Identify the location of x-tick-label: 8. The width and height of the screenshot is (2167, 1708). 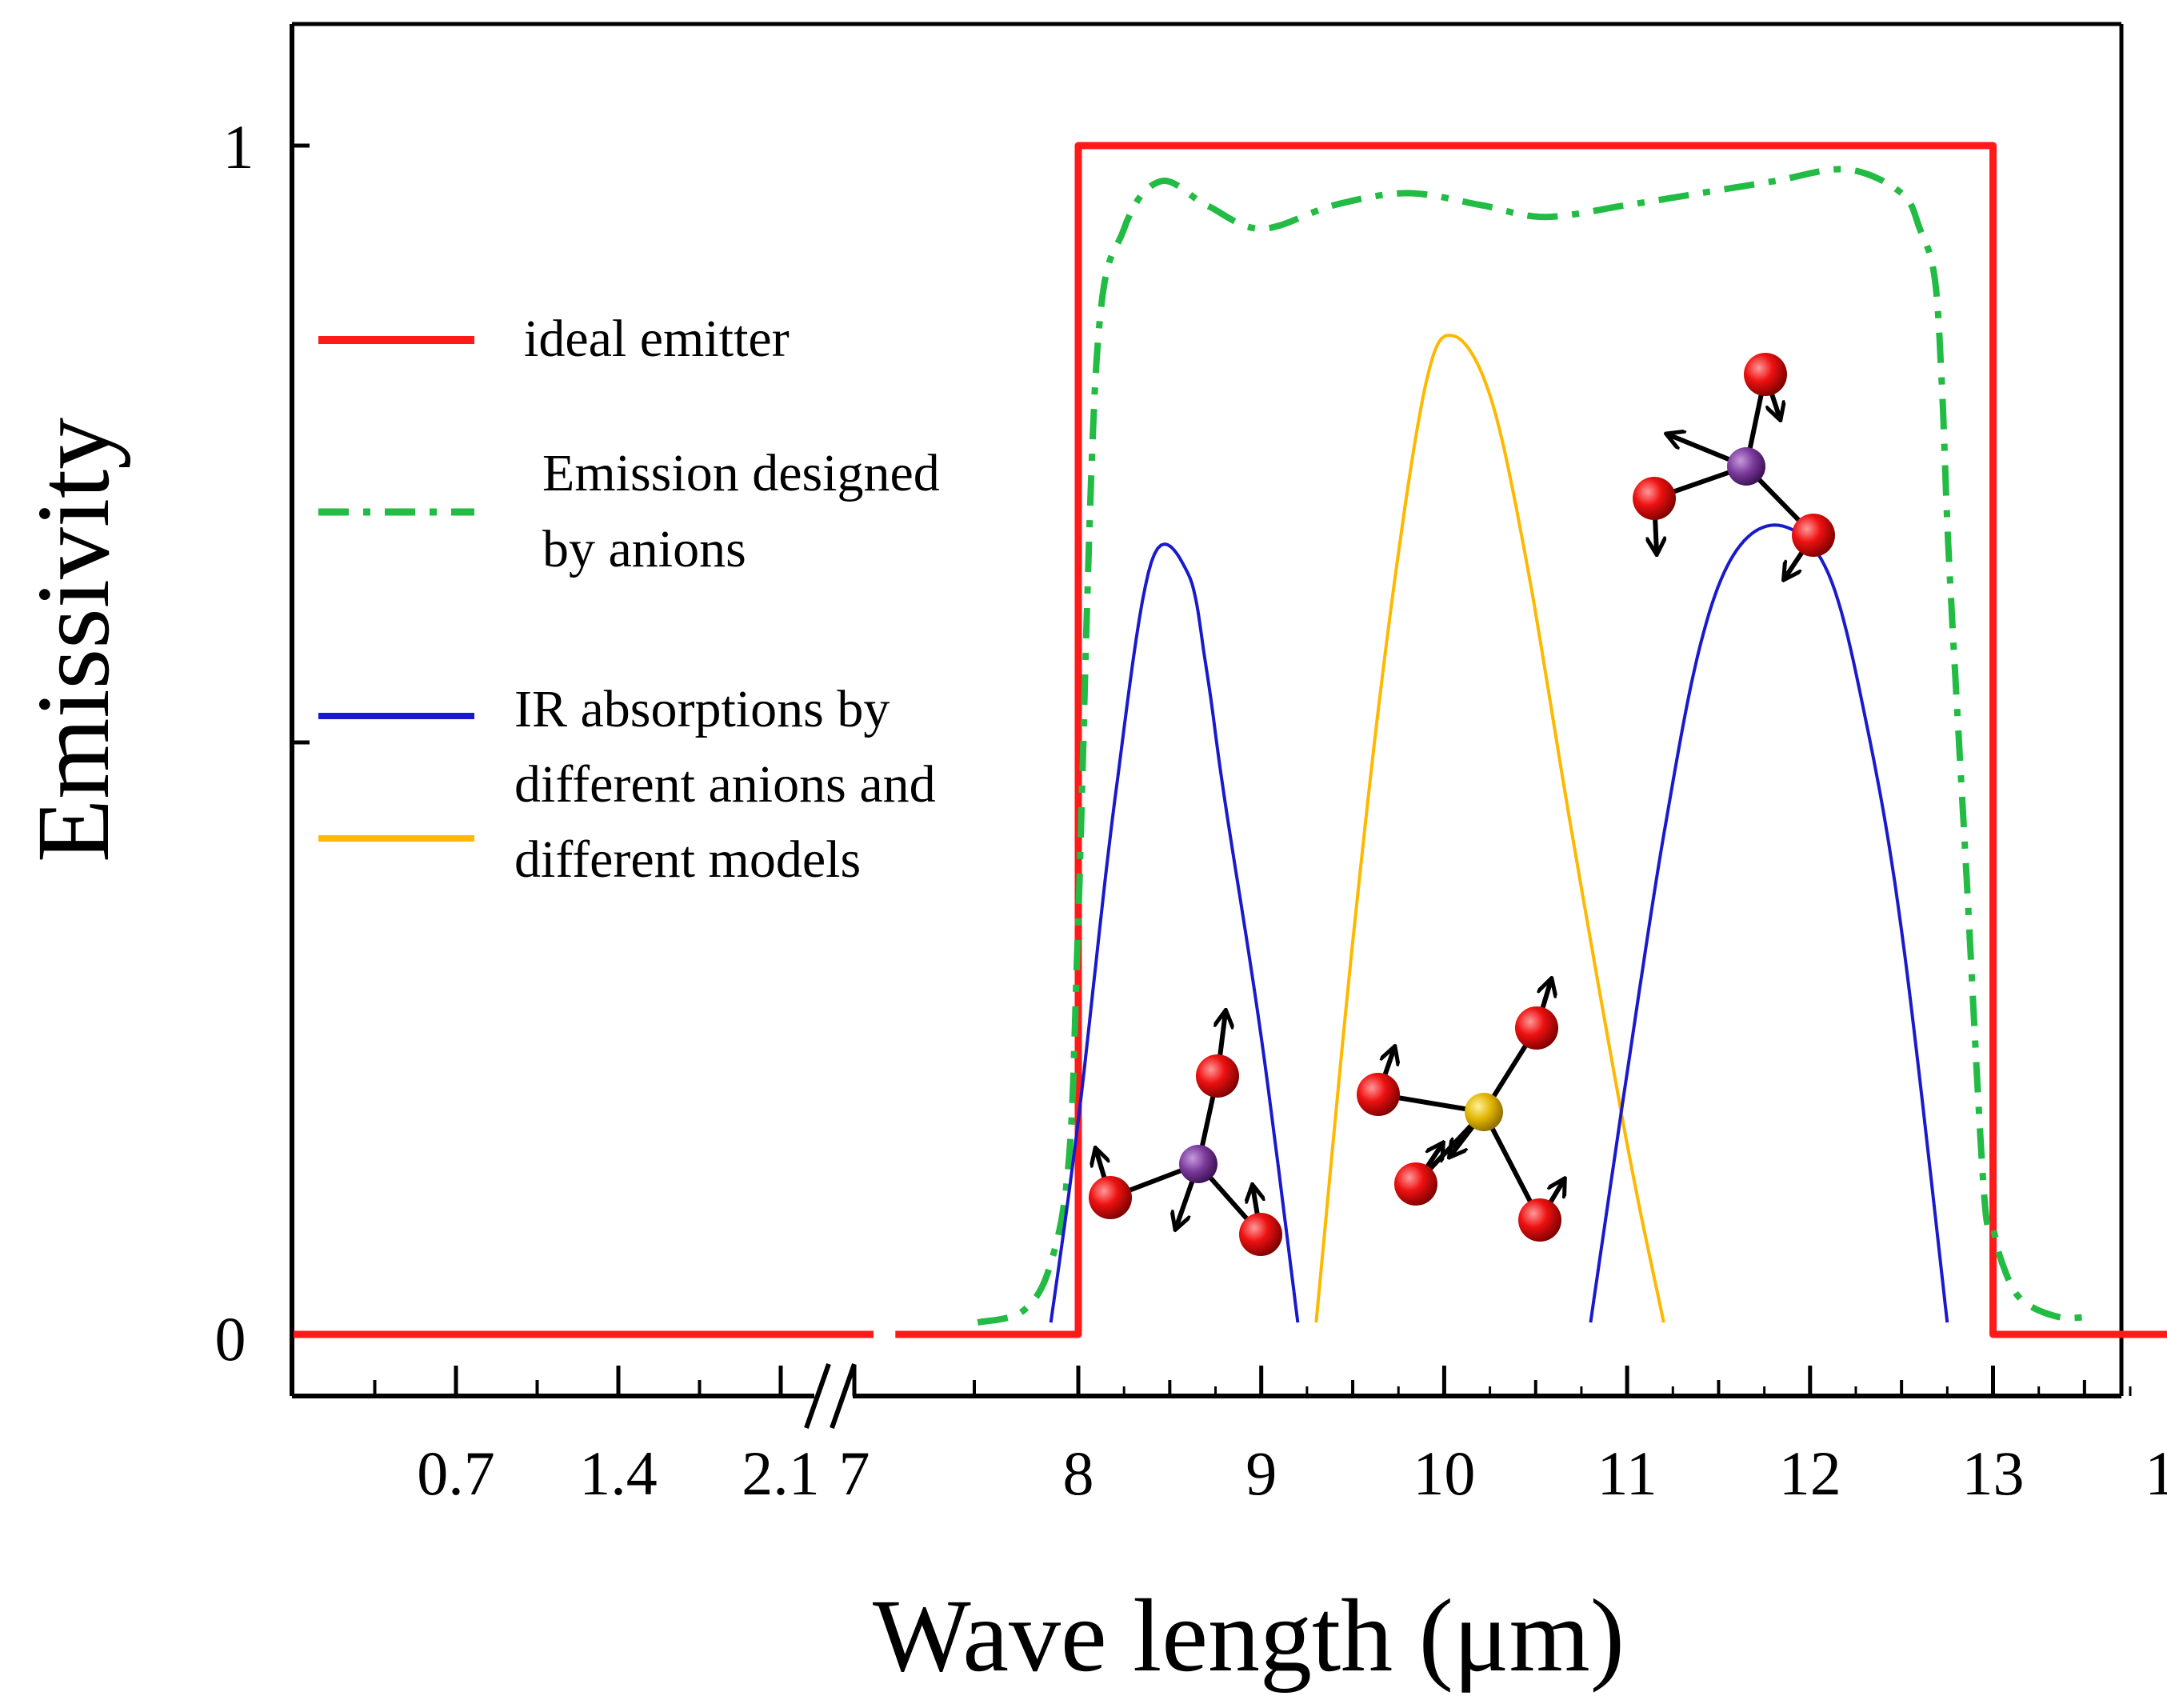
(1078, 1473).